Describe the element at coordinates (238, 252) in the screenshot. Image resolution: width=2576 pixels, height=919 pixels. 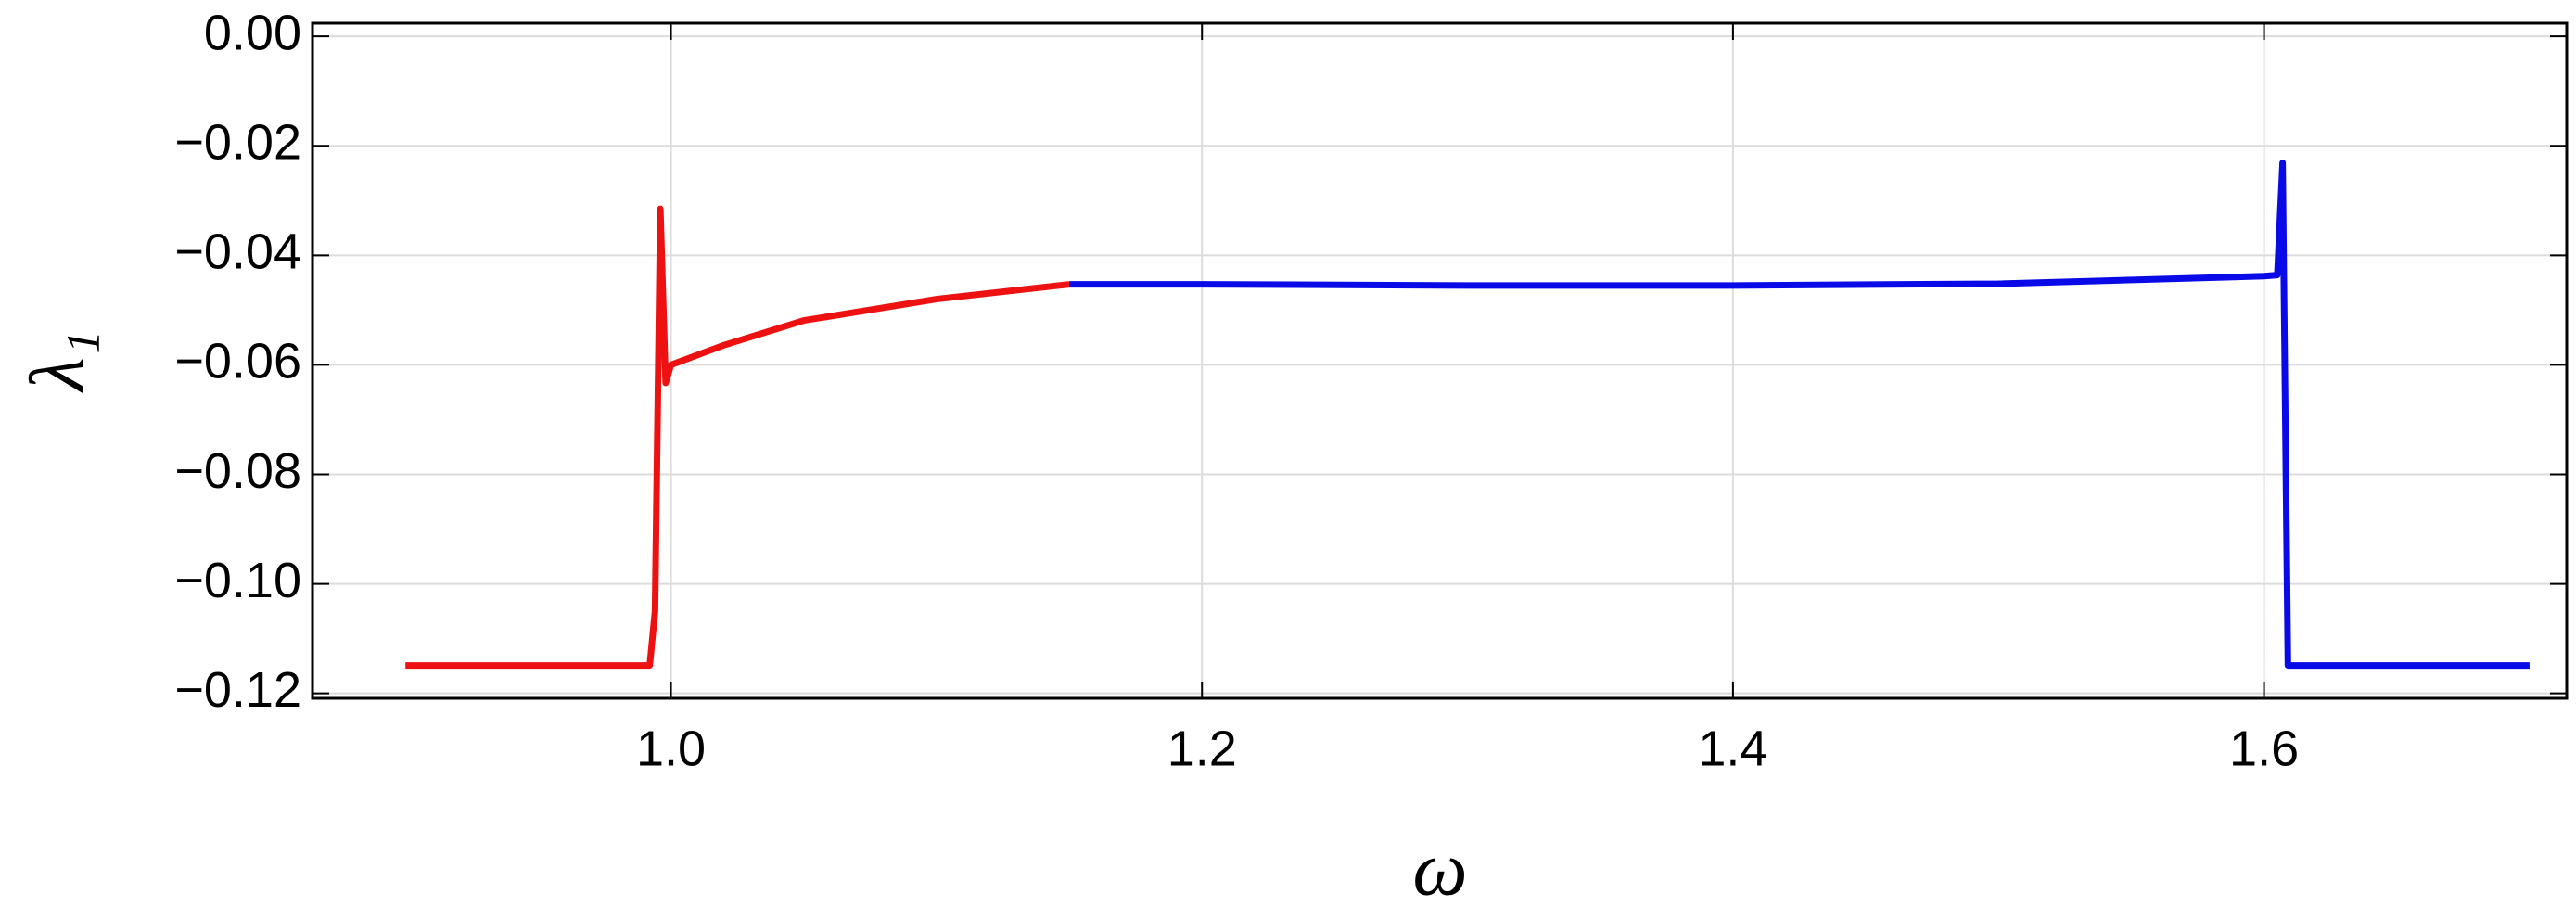
I see `y-tick-label: −0.04` at that location.